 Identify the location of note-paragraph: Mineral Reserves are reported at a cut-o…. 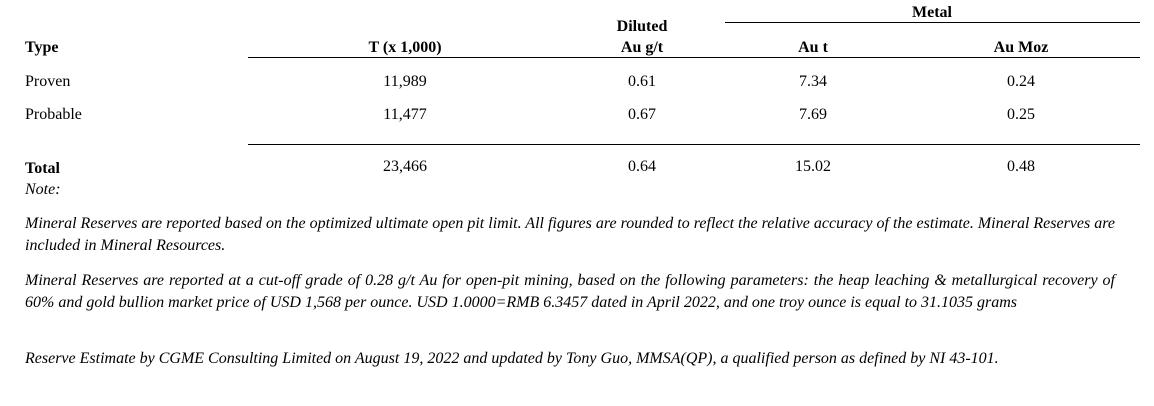
(570, 291).